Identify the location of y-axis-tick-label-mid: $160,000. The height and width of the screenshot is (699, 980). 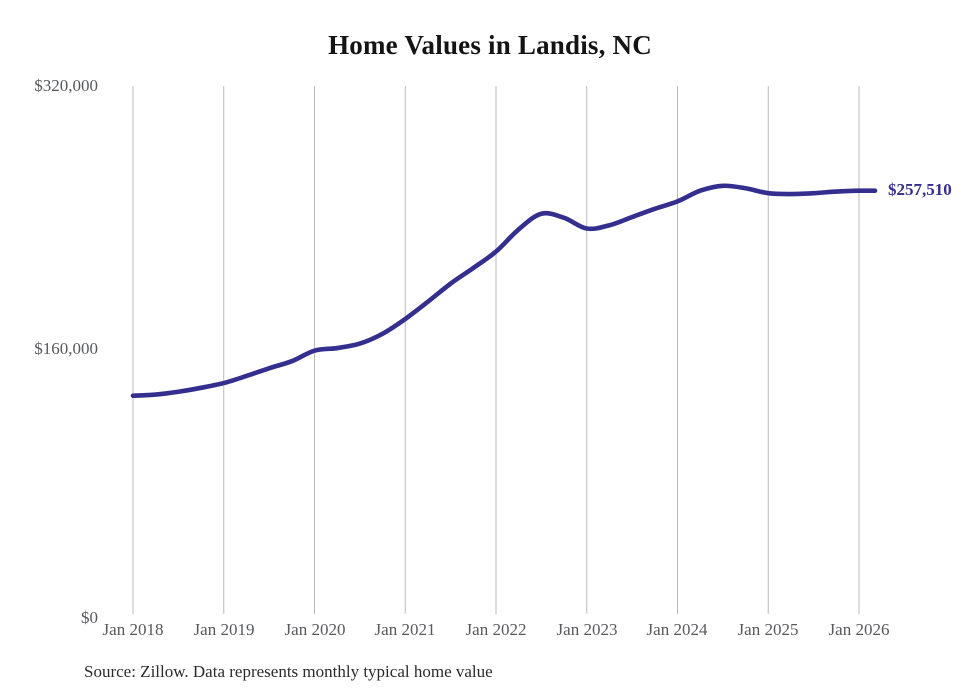
(66, 348).